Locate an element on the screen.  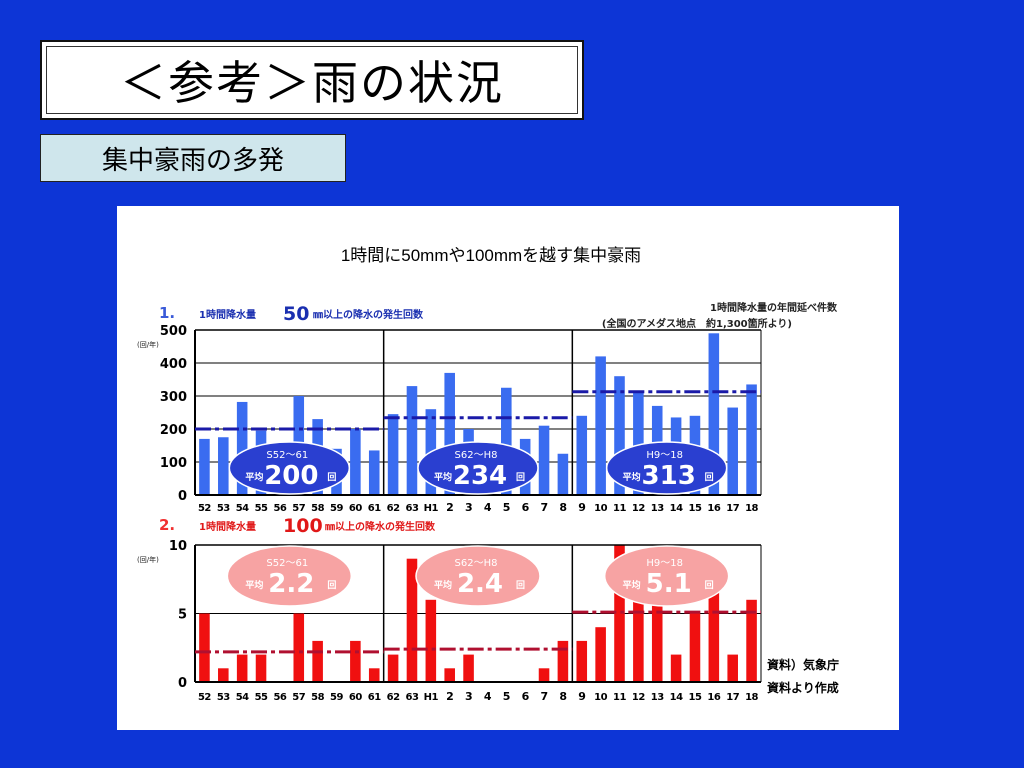
x-tick-label: 59 is located at coordinates (336, 697).